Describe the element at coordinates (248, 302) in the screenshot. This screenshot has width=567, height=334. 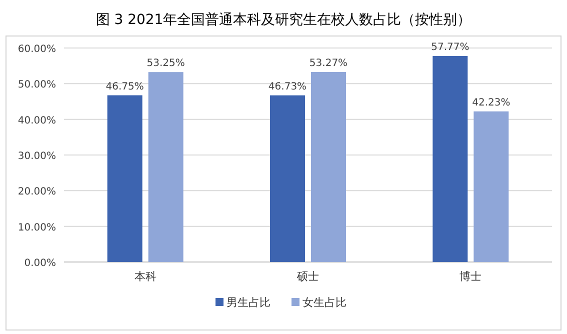
I see `legend-label: 男生占比` at that location.